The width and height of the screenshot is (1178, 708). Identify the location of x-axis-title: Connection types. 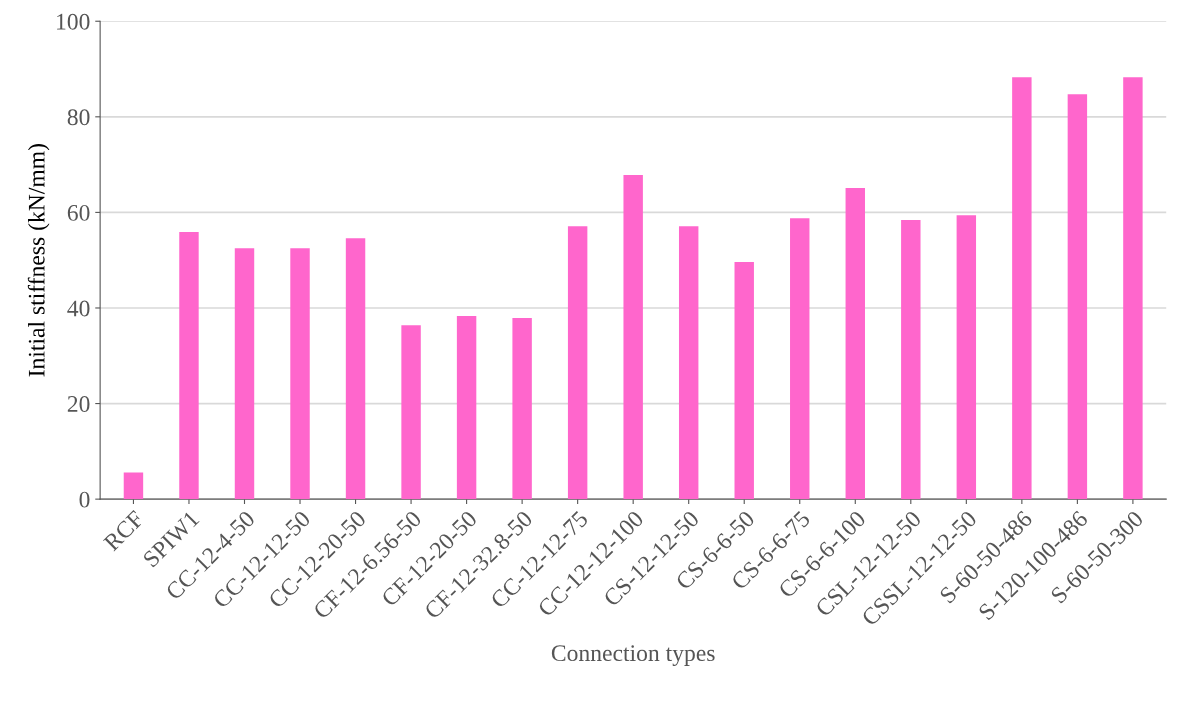
(633, 655).